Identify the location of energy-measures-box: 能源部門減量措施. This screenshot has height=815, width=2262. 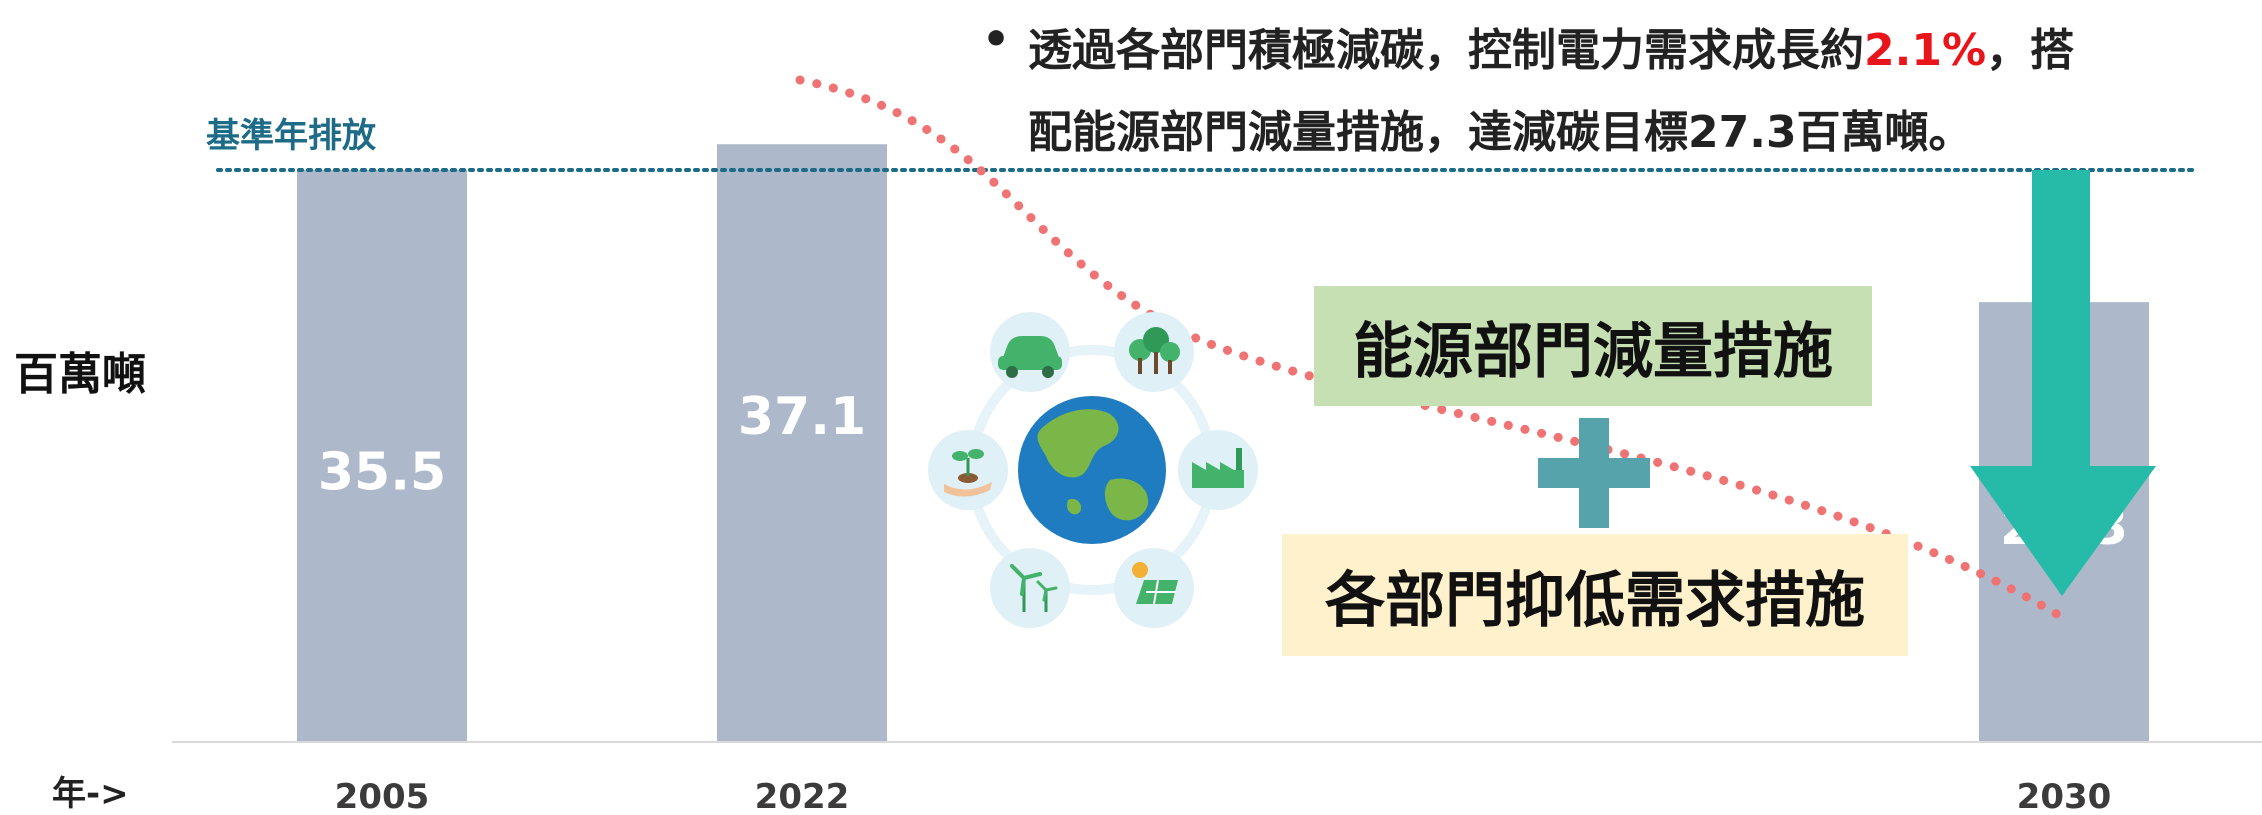
(1593, 346).